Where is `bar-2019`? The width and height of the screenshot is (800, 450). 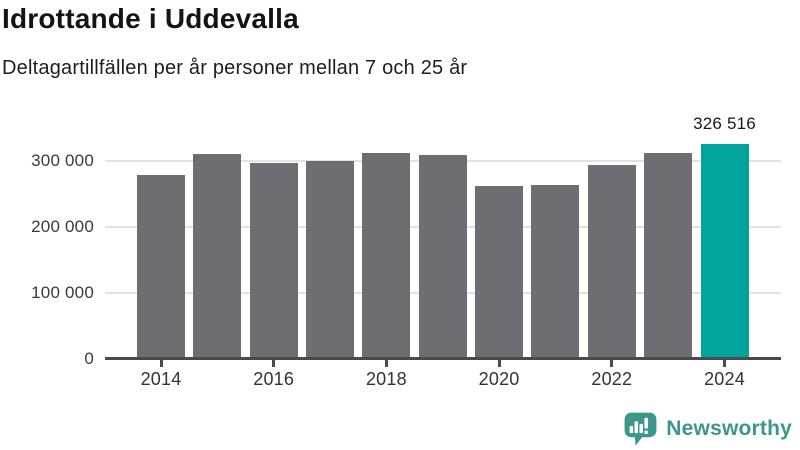 bar-2019 is located at coordinates (442, 257).